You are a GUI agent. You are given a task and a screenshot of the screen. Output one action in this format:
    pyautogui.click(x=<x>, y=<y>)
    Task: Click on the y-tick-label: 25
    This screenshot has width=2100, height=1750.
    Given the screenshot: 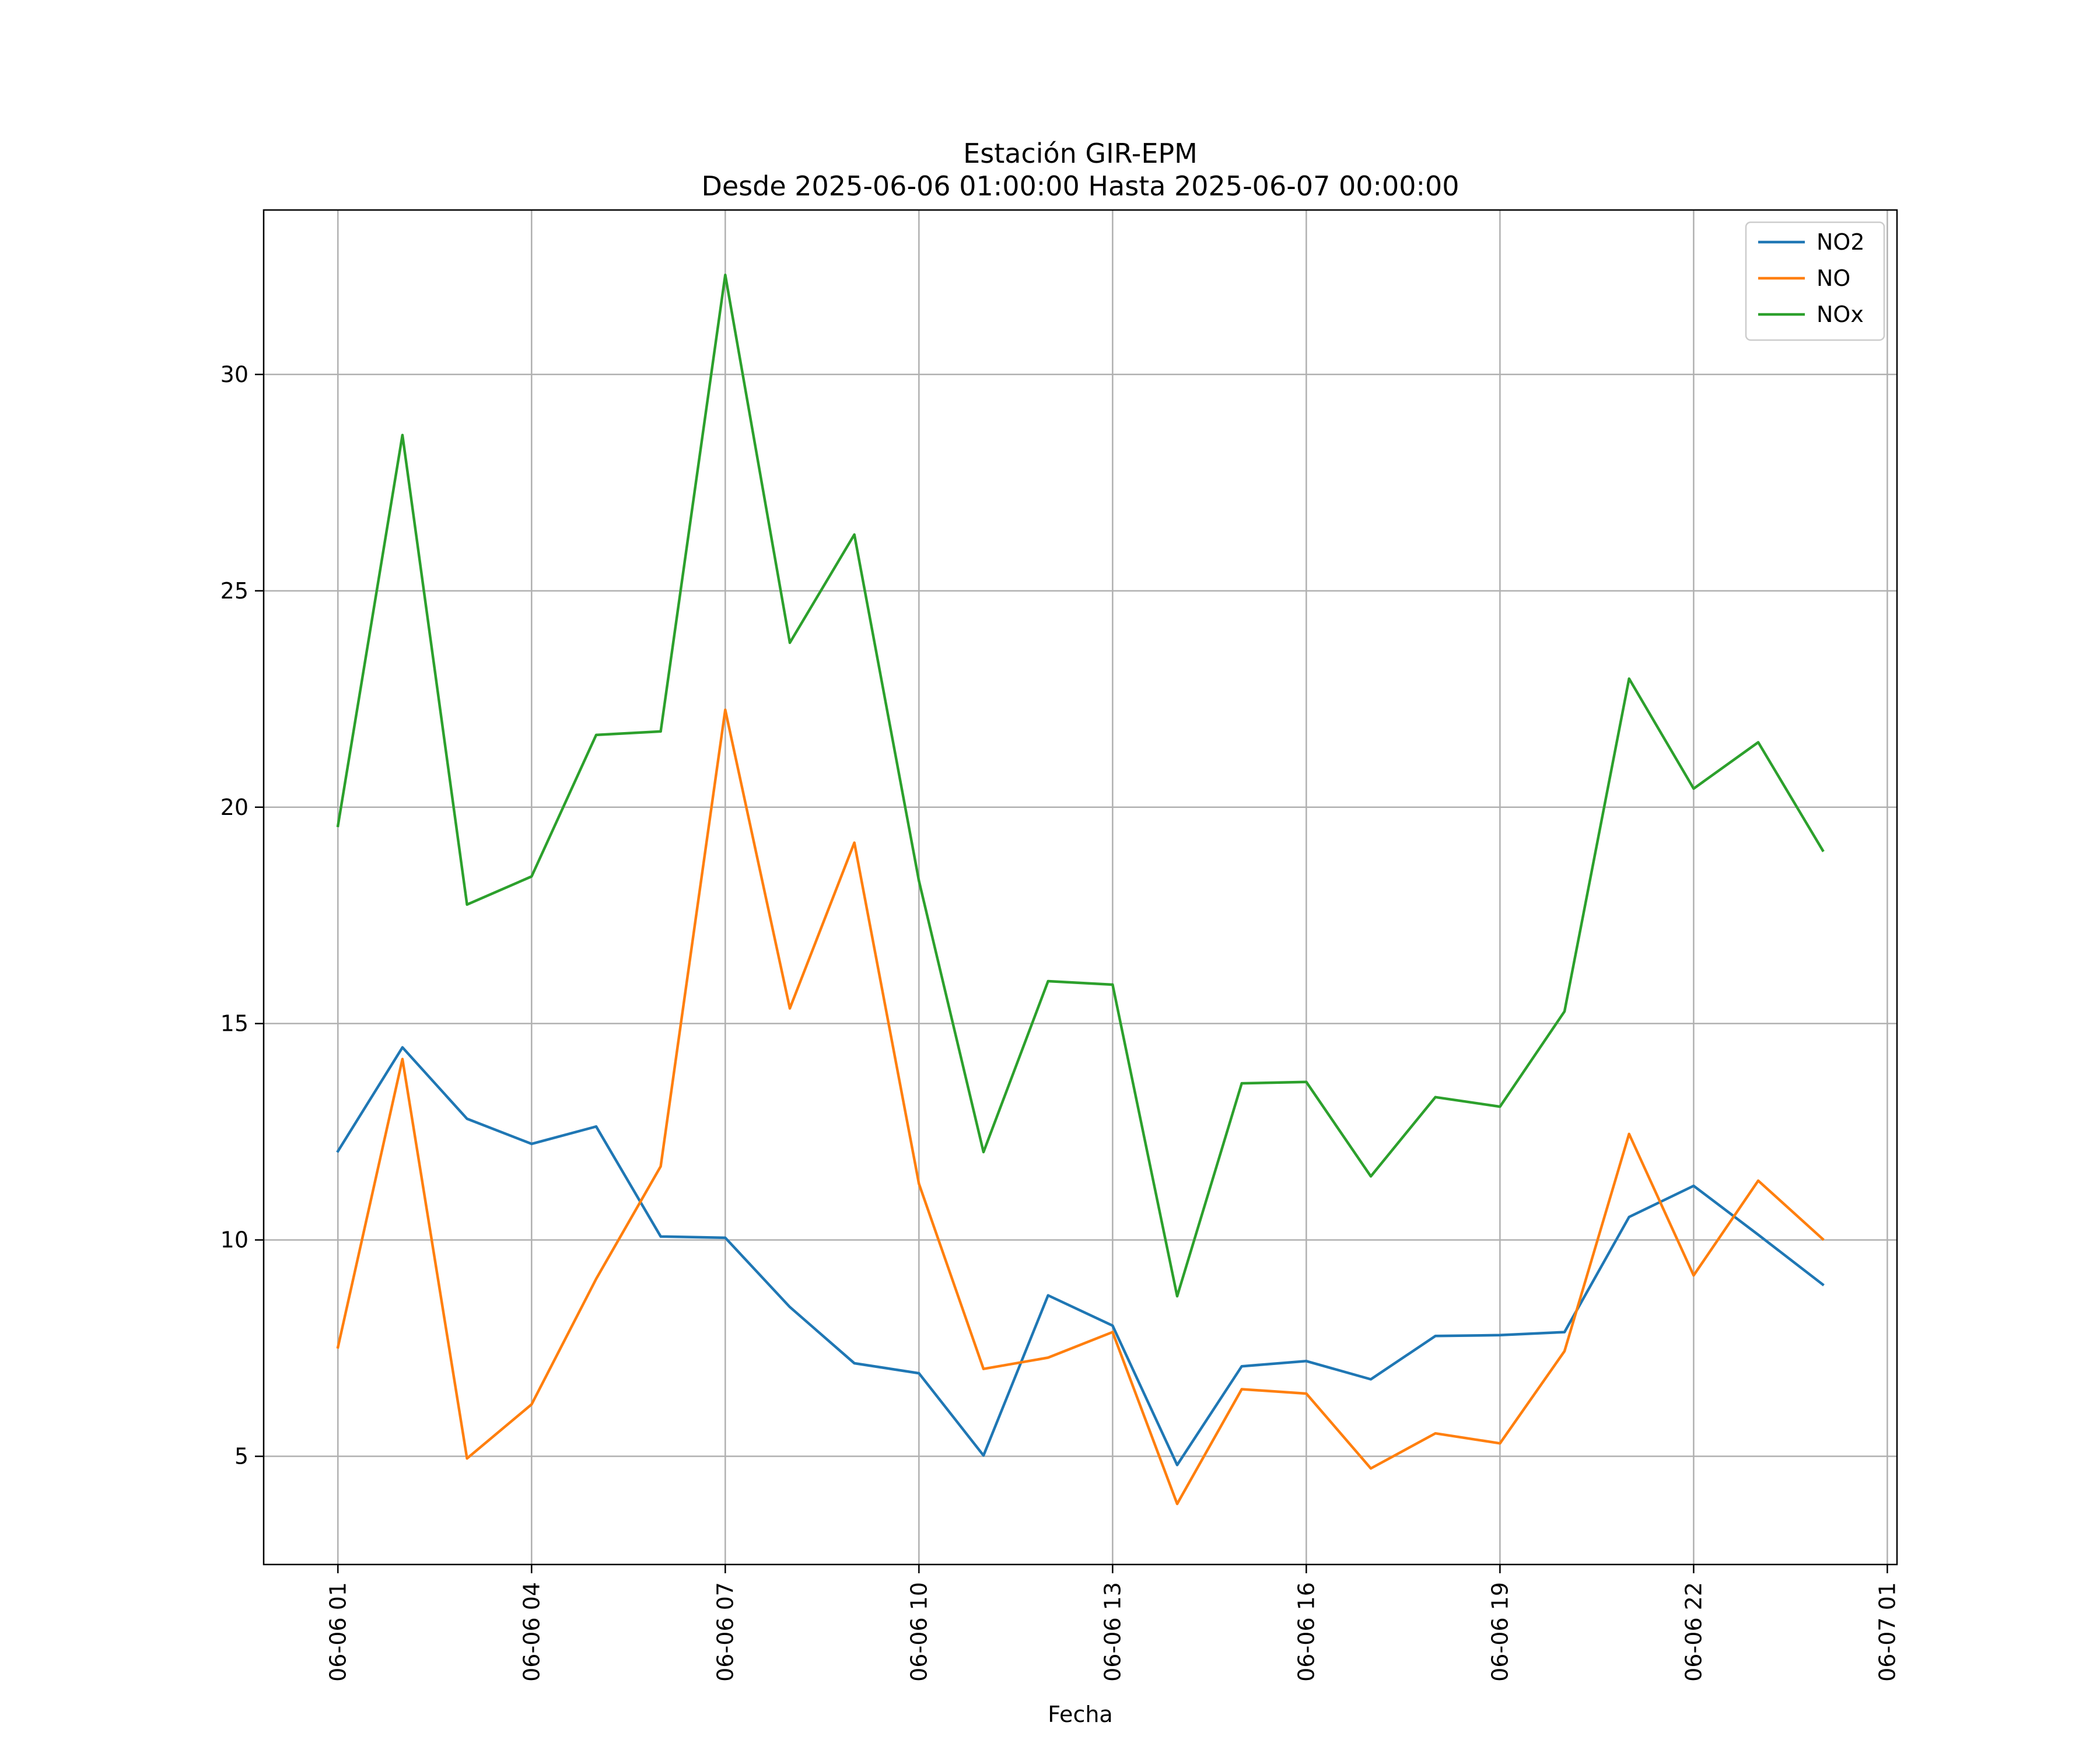 What is the action you would take?
    pyautogui.click(x=235, y=591)
    